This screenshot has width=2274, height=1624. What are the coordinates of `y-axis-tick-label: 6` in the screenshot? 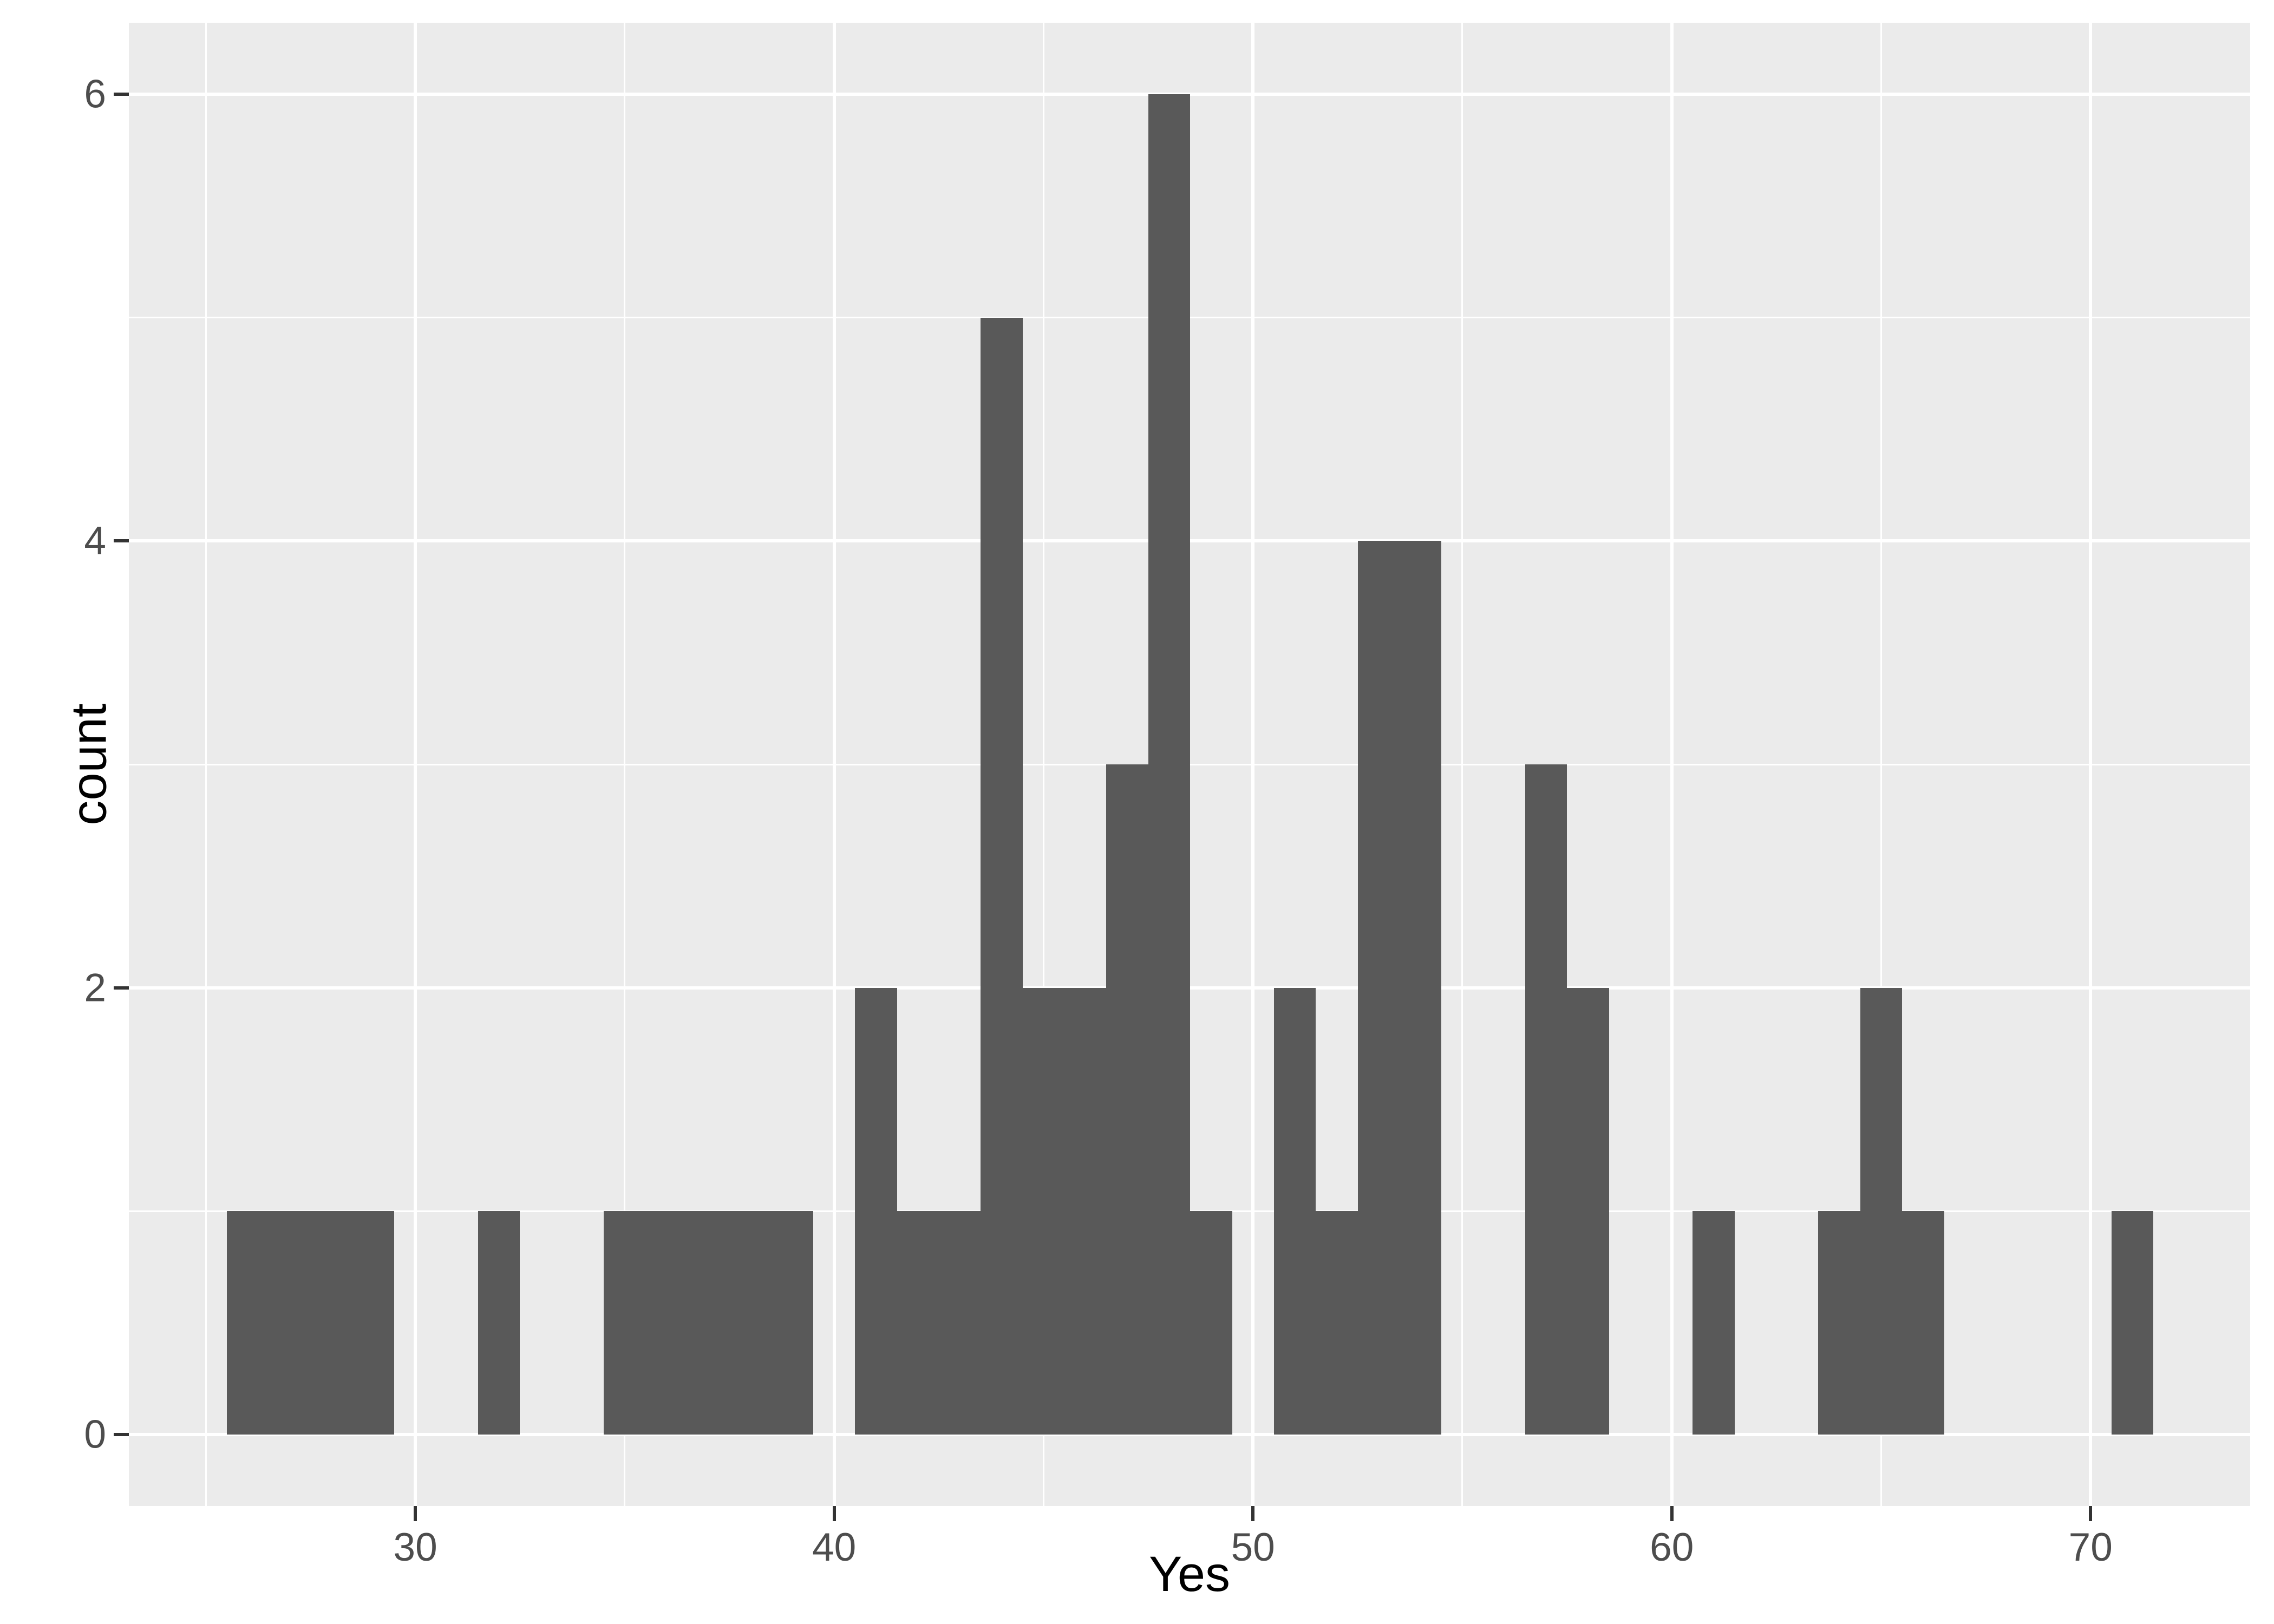 It's located at (95, 94).